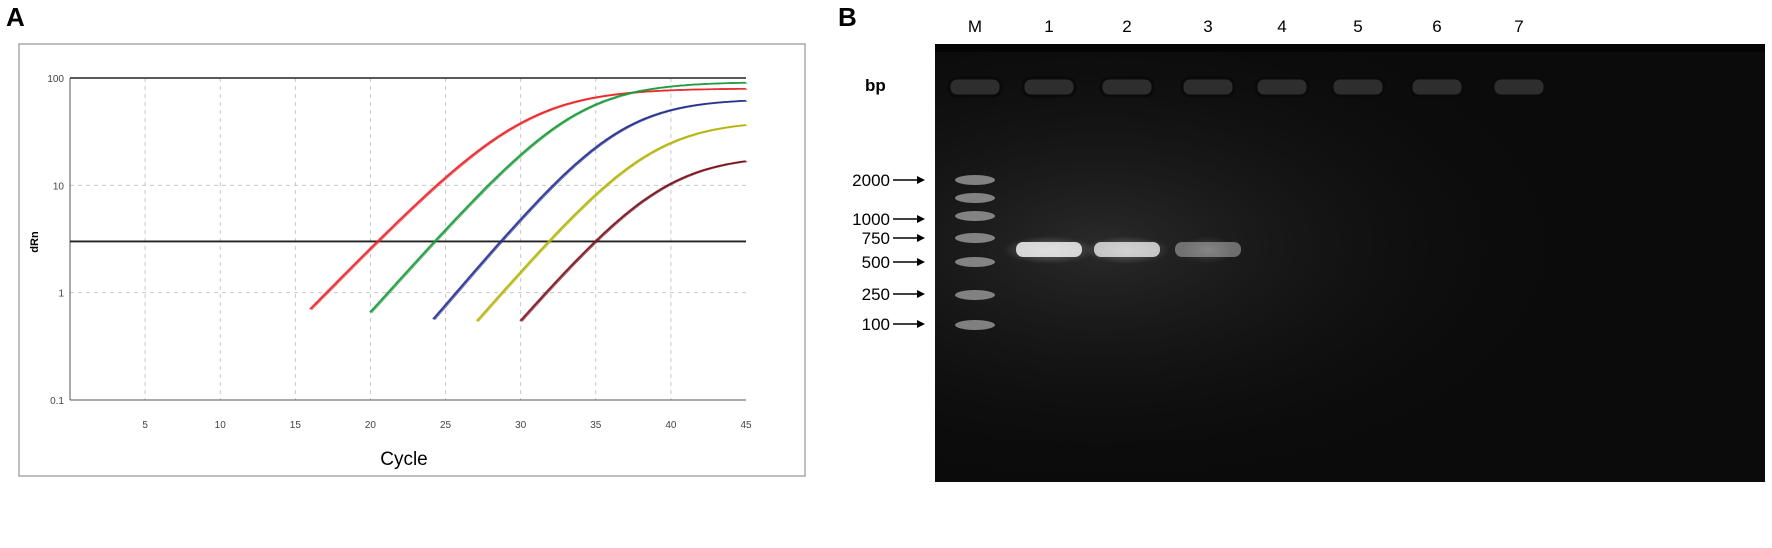 The image size is (1772, 548). What do you see at coordinates (61, 294) in the screenshot?
I see `y-tick-label: 1` at bounding box center [61, 294].